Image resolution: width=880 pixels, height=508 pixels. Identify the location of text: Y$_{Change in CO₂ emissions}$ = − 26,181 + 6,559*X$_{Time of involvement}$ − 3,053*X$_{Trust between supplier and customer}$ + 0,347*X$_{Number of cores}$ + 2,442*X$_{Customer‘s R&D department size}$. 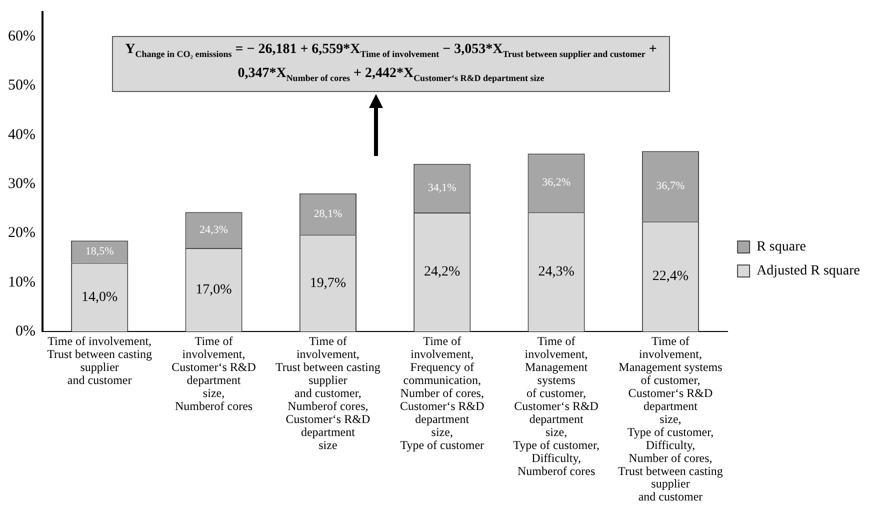
(391, 62).